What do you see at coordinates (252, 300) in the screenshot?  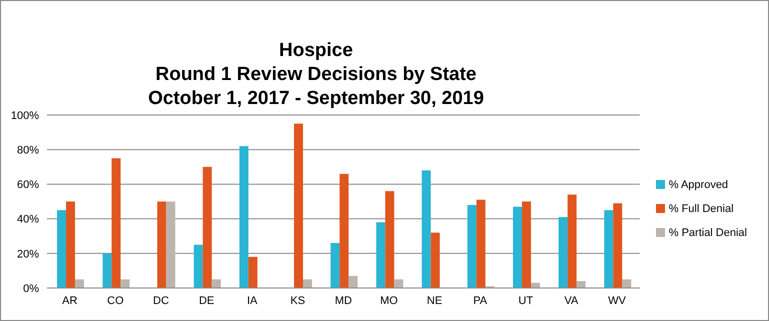 I see `x-tick-label: IA` at bounding box center [252, 300].